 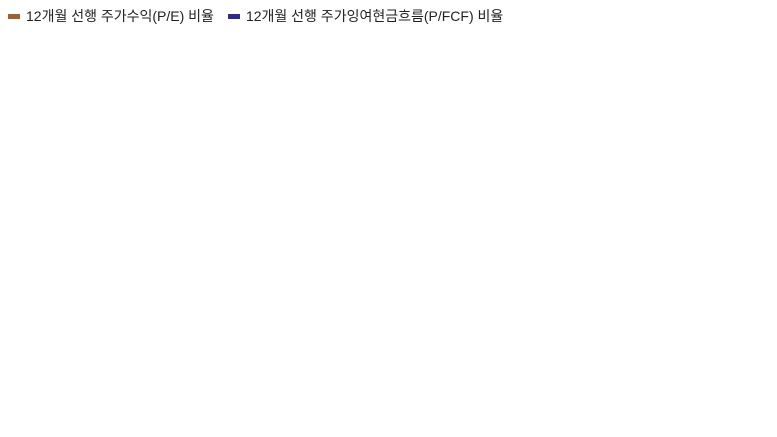 I want to click on x-tick-label: 2026, so click(x=696, y=422).